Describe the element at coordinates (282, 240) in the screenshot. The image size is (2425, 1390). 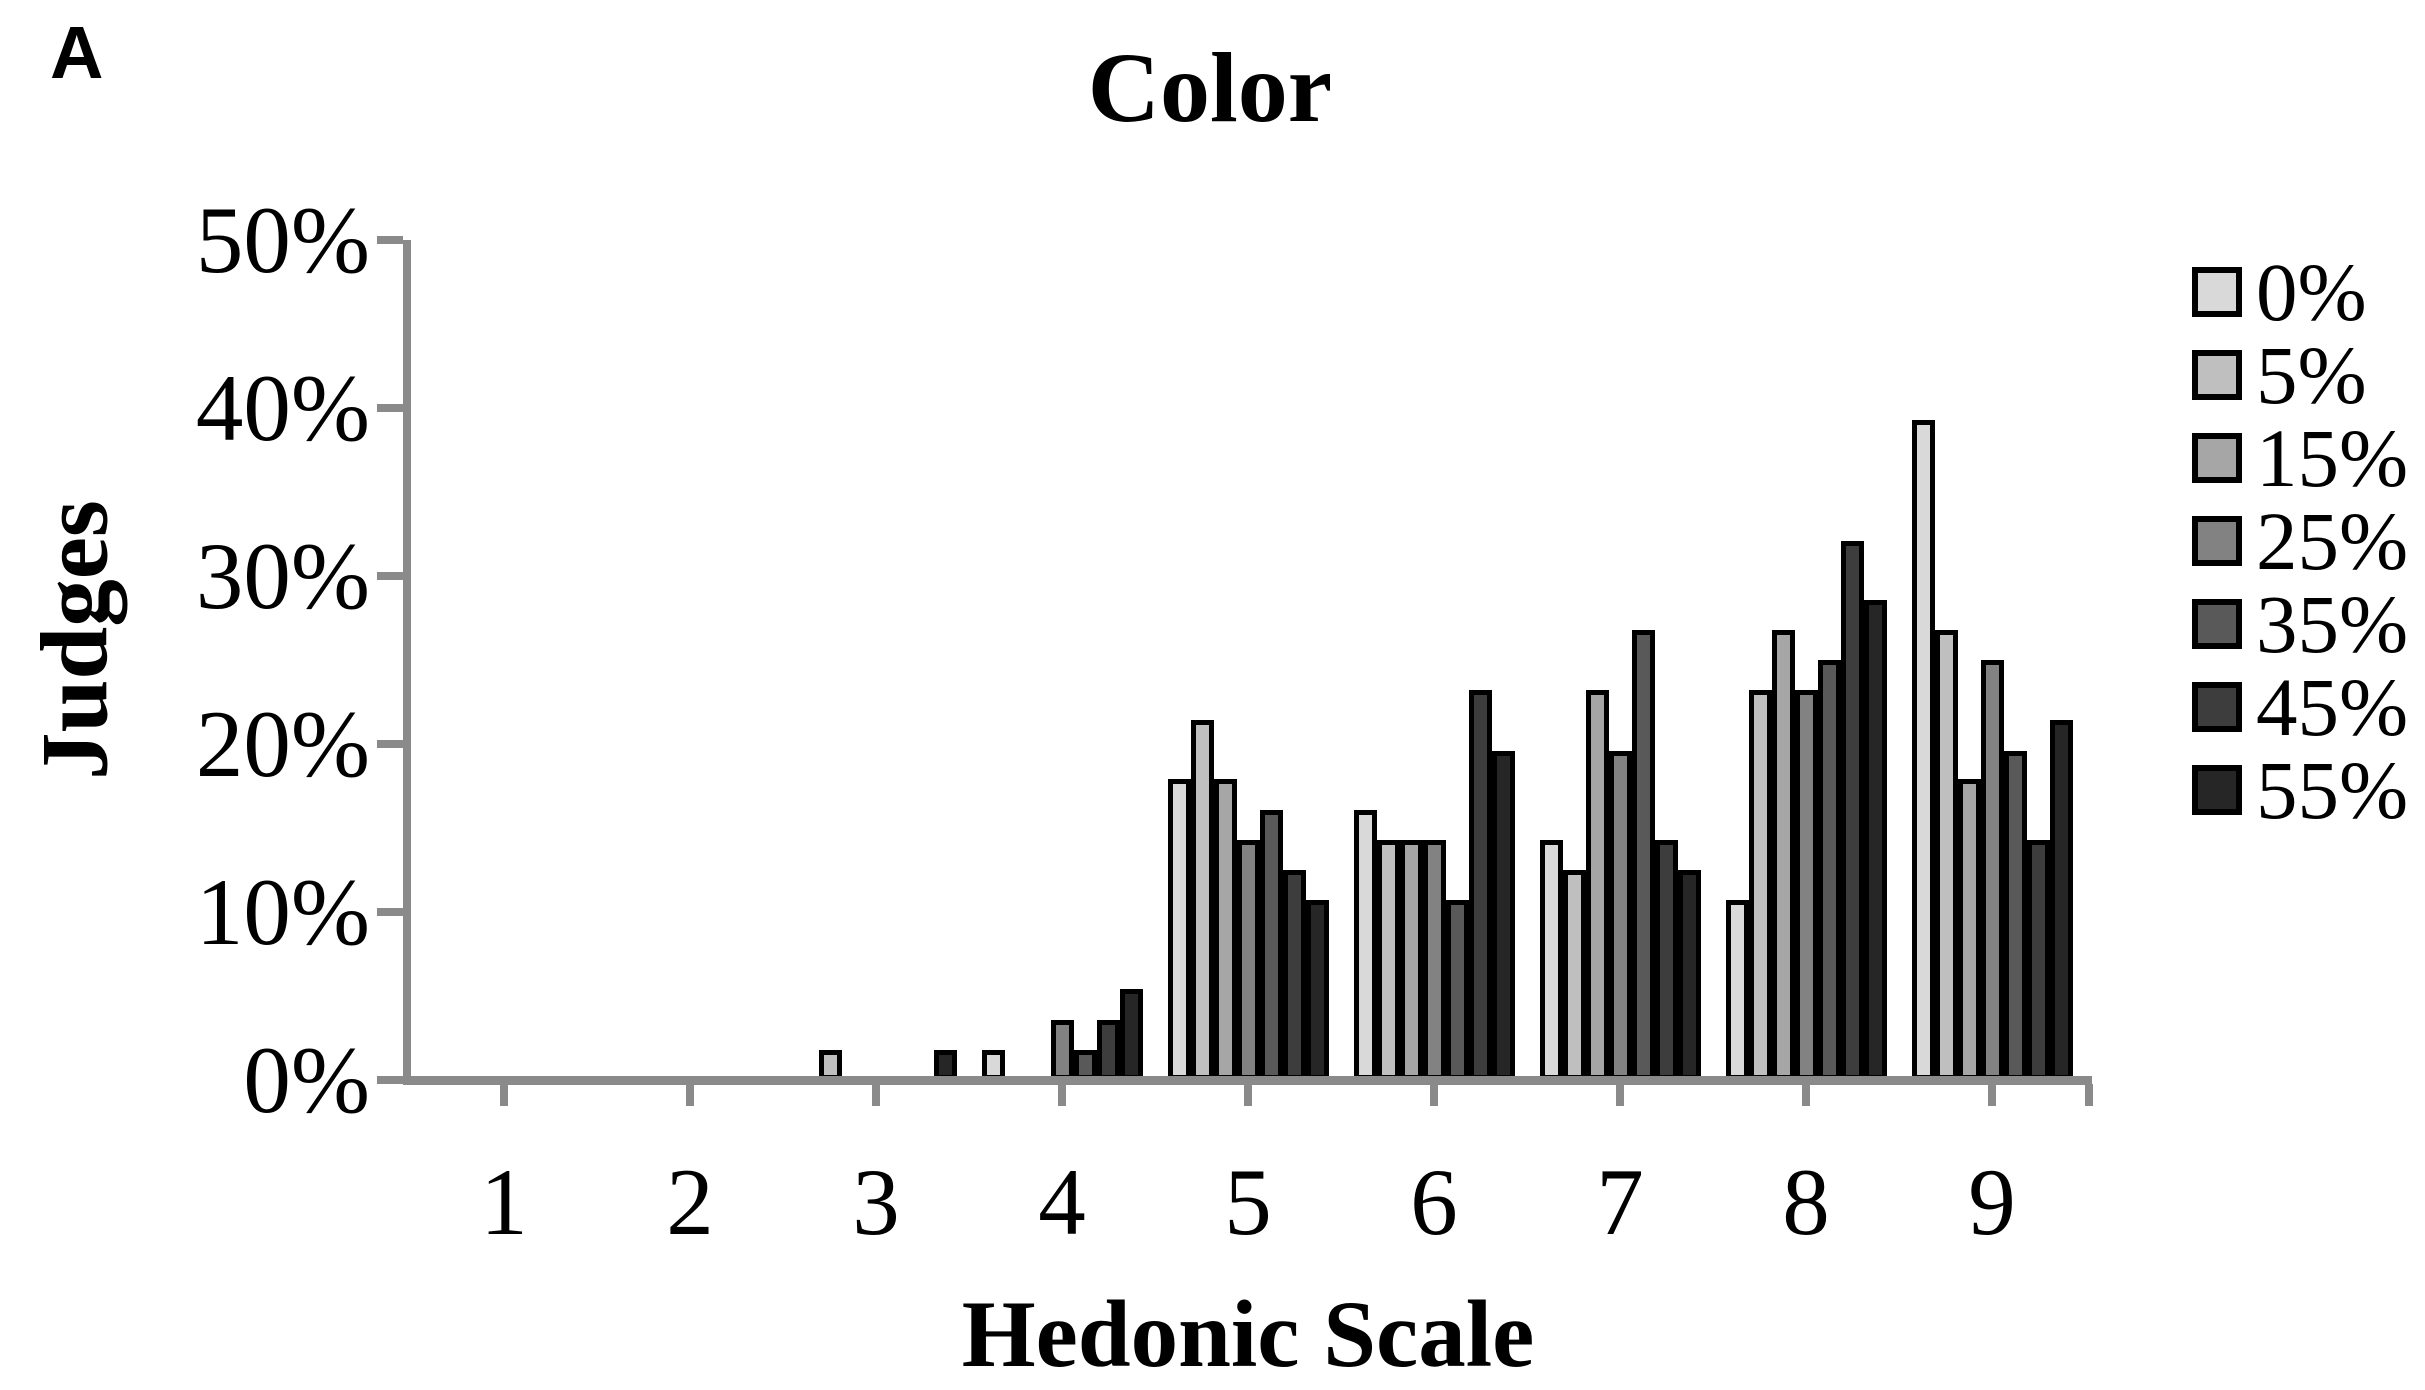
I see `y-tick-label: 50%` at that location.